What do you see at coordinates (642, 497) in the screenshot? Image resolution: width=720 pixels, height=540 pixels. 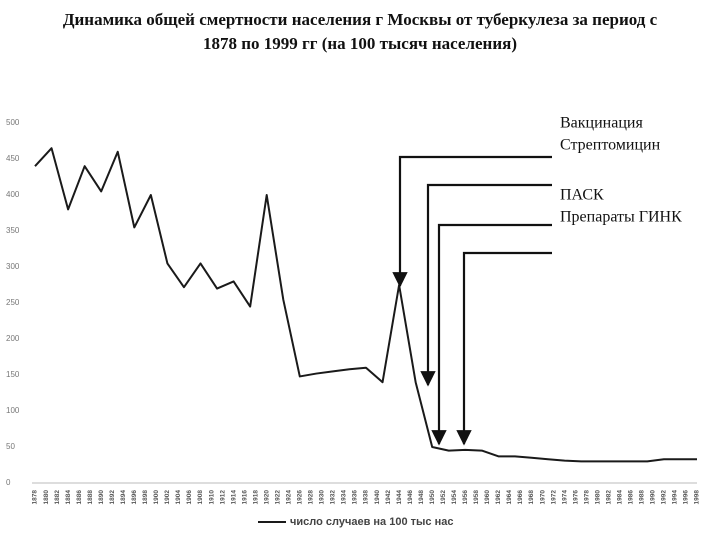 I see `x-tick-label: 1988` at bounding box center [642, 497].